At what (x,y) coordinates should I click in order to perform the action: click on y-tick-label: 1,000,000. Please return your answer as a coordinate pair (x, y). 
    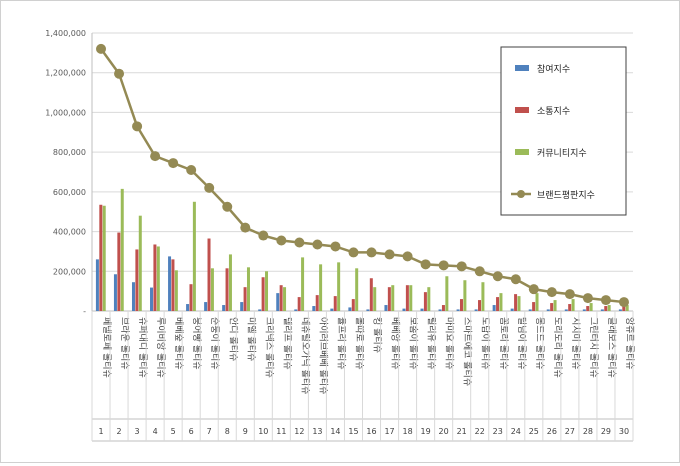
    Looking at the image, I should click on (65, 112).